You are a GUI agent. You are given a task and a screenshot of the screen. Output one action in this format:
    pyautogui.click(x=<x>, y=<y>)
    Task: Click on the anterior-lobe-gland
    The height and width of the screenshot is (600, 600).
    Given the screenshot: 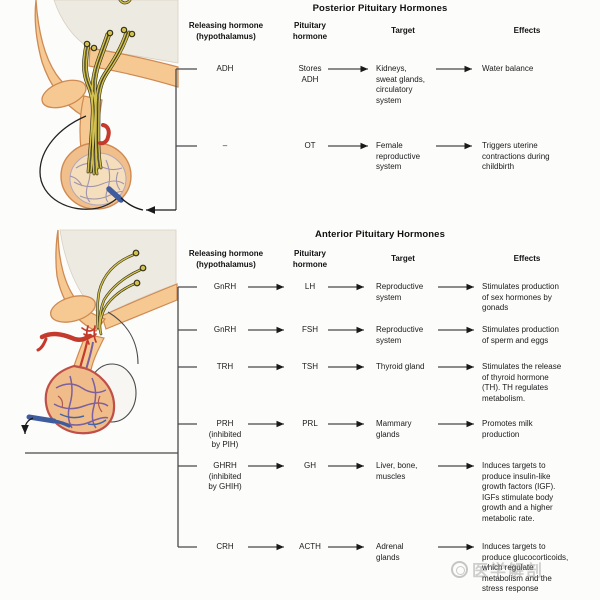 What is the action you would take?
    pyautogui.click(x=80, y=399)
    